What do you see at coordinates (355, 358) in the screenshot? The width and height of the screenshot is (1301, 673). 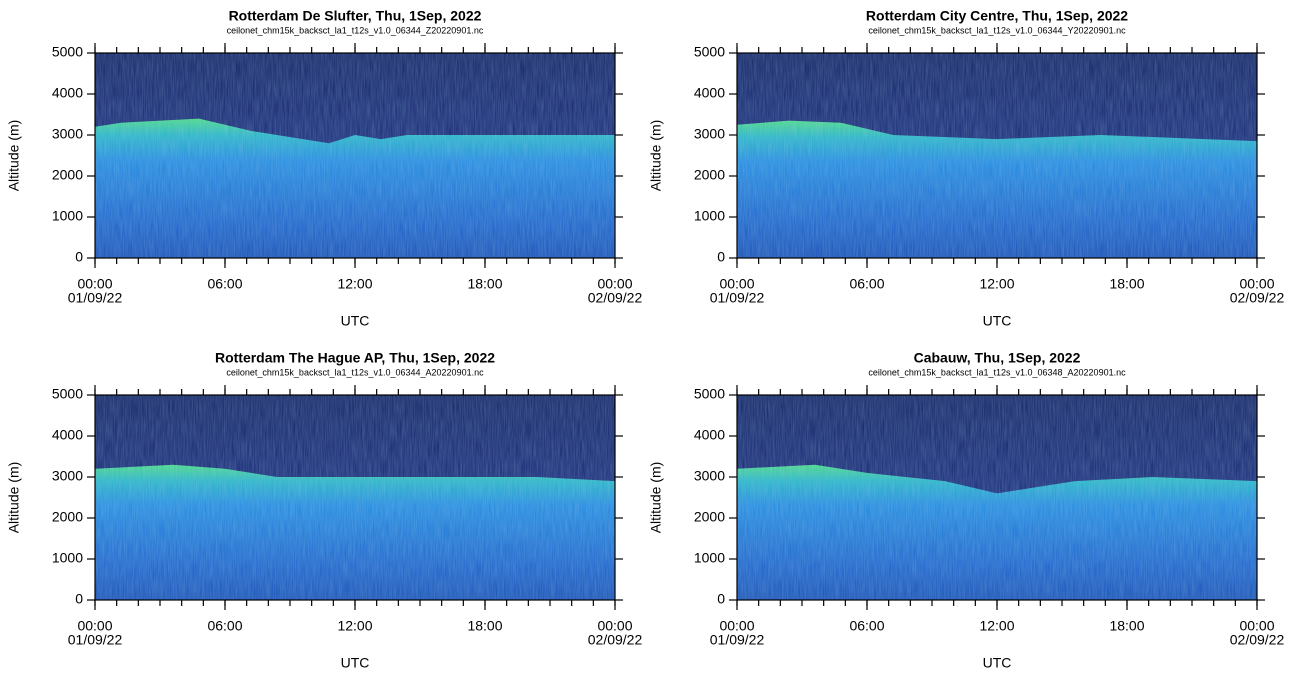 I see `chart-title: Rotterdam The Hague AP, Thu, 1Sep, 2022` at bounding box center [355, 358].